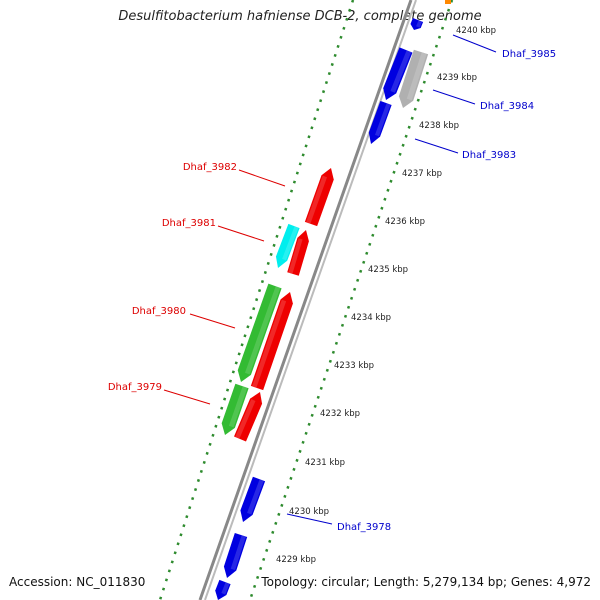 The image size is (600, 600). Describe the element at coordinates (159, 311) in the screenshot. I see `reverse-gene-label: Dhaf_3980` at that location.